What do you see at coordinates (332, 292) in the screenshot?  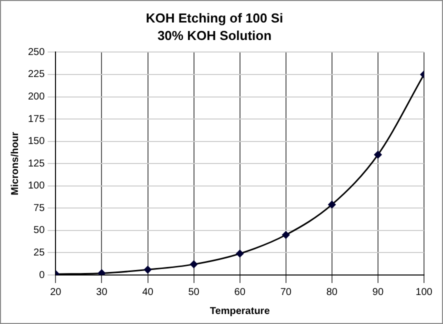 I see `x-tick-label: 80` at bounding box center [332, 292].